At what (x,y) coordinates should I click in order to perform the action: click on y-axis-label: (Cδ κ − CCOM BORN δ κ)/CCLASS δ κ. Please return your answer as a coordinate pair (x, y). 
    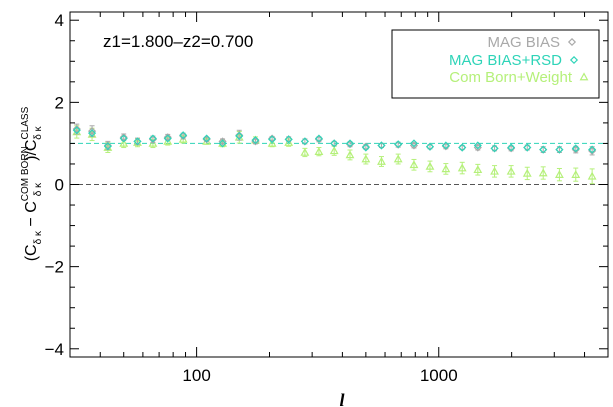
    Looking at the image, I should click on (32, 183).